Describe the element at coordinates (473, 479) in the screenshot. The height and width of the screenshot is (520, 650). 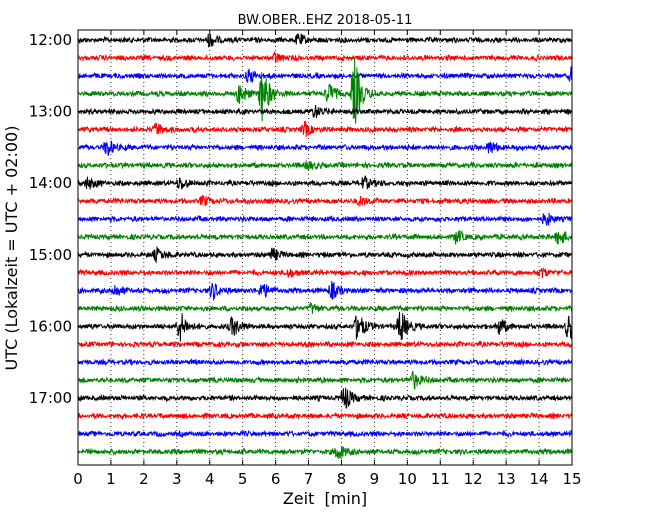
I see `x-tick-label: 12` at that location.